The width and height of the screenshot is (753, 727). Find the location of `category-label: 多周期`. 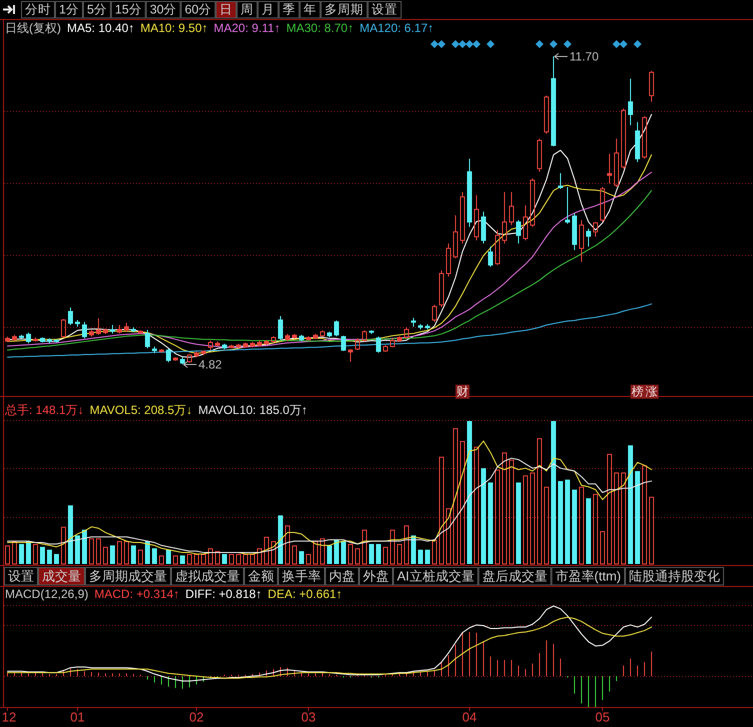

category-label: 多周期 is located at coordinates (344, 9).